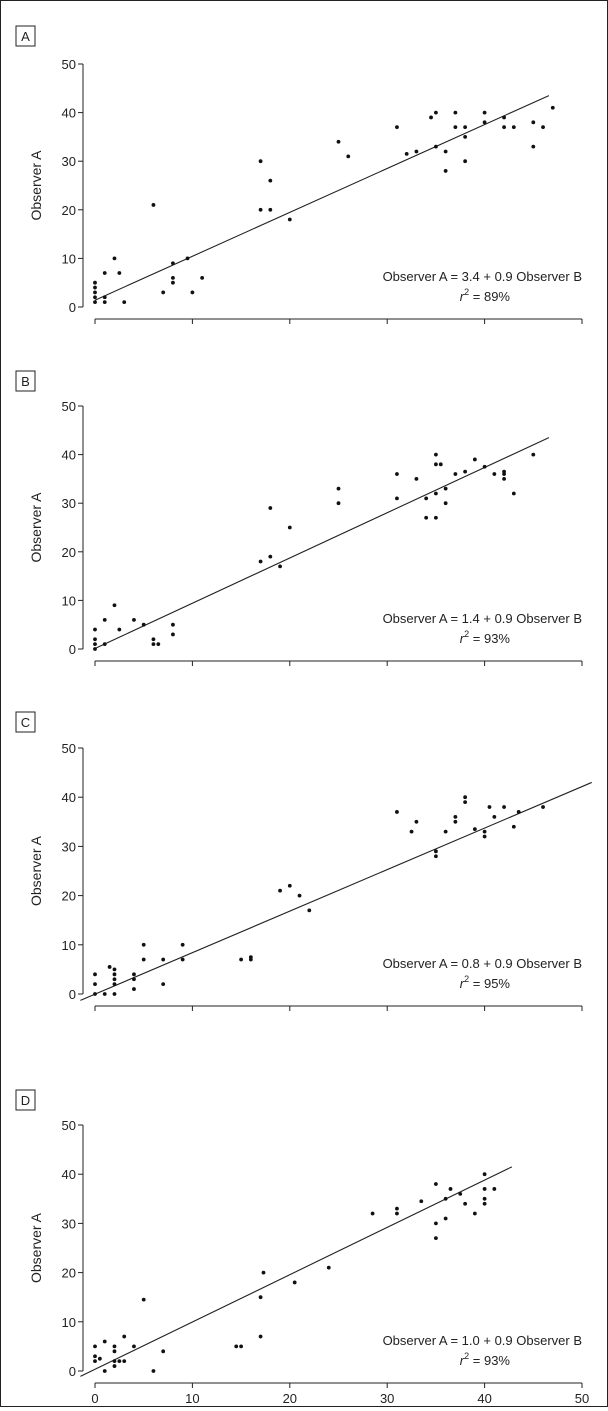 The width and height of the screenshot is (608, 1411). Describe the element at coordinates (485, 295) in the screenshot. I see `r-squared: r2 = 89%` at that location.